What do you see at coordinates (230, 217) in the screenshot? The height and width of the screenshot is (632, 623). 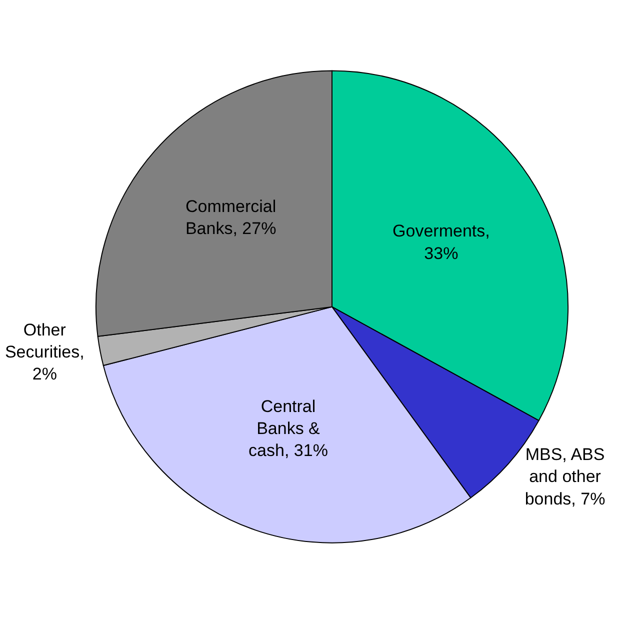 I see `slice-label: Commercial Banks, 27%` at bounding box center [230, 217].